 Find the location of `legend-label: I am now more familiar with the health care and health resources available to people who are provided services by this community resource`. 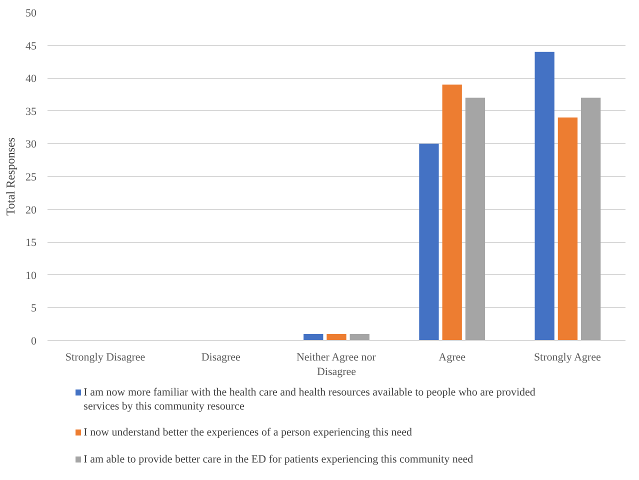

legend-label: I am now more familiar with the health care and health resources available to people who are provided services by this community resource is located at coordinates (310, 399).